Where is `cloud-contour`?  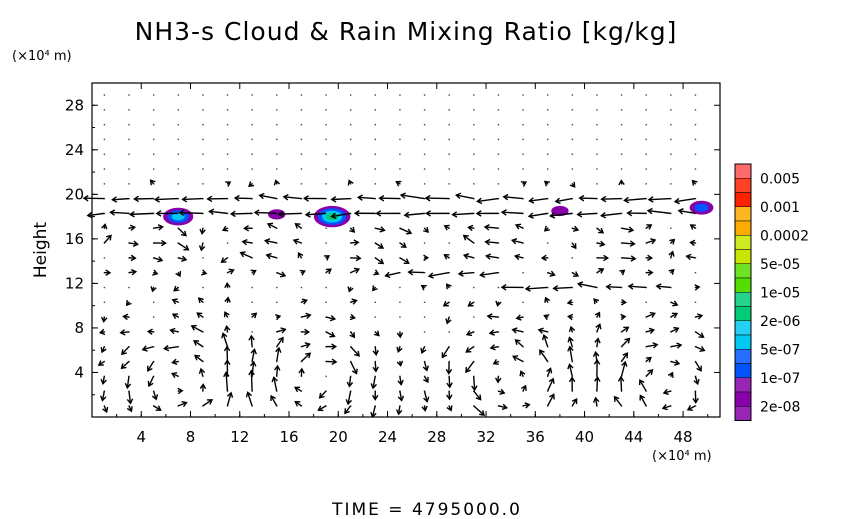
cloud-contour is located at coordinates (560, 211).